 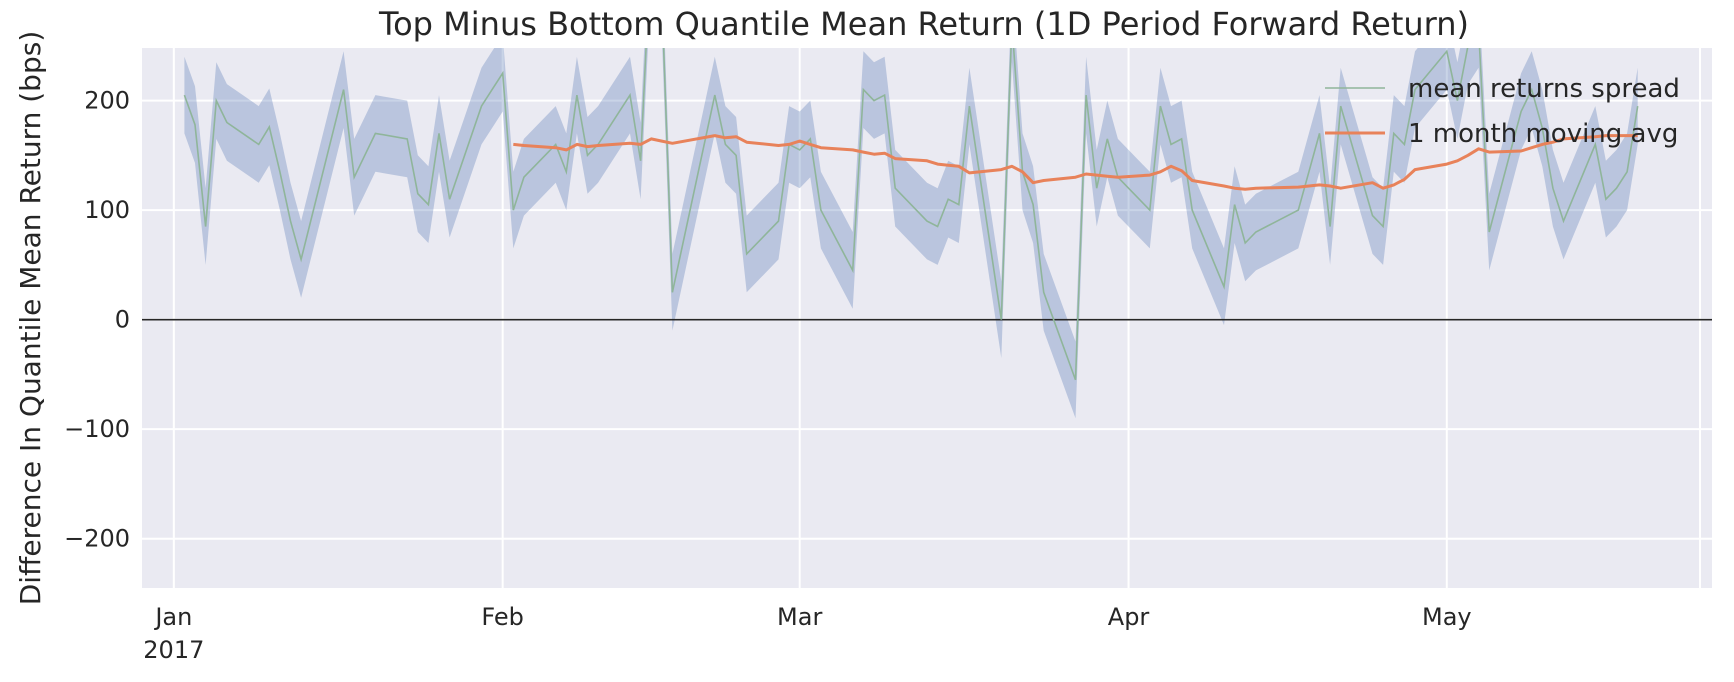 What do you see at coordinates (502, 617) in the screenshot?
I see `x-tick-label: Feb` at bounding box center [502, 617].